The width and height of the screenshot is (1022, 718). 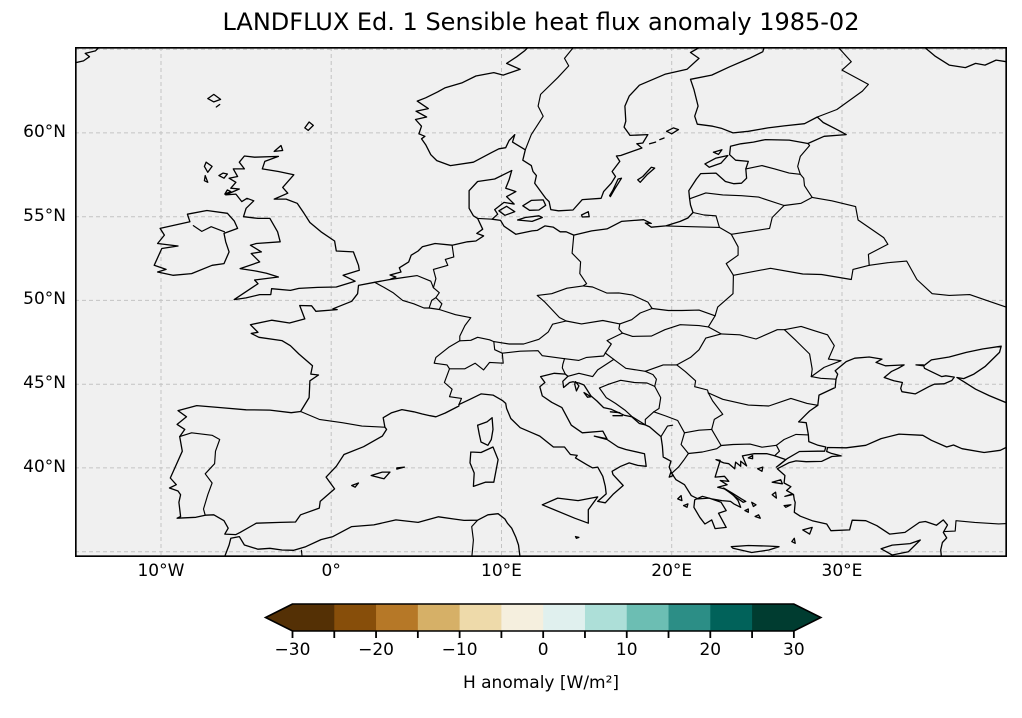 What do you see at coordinates (794, 650) in the screenshot?
I see `colorbar-tick-label: 30` at bounding box center [794, 650].